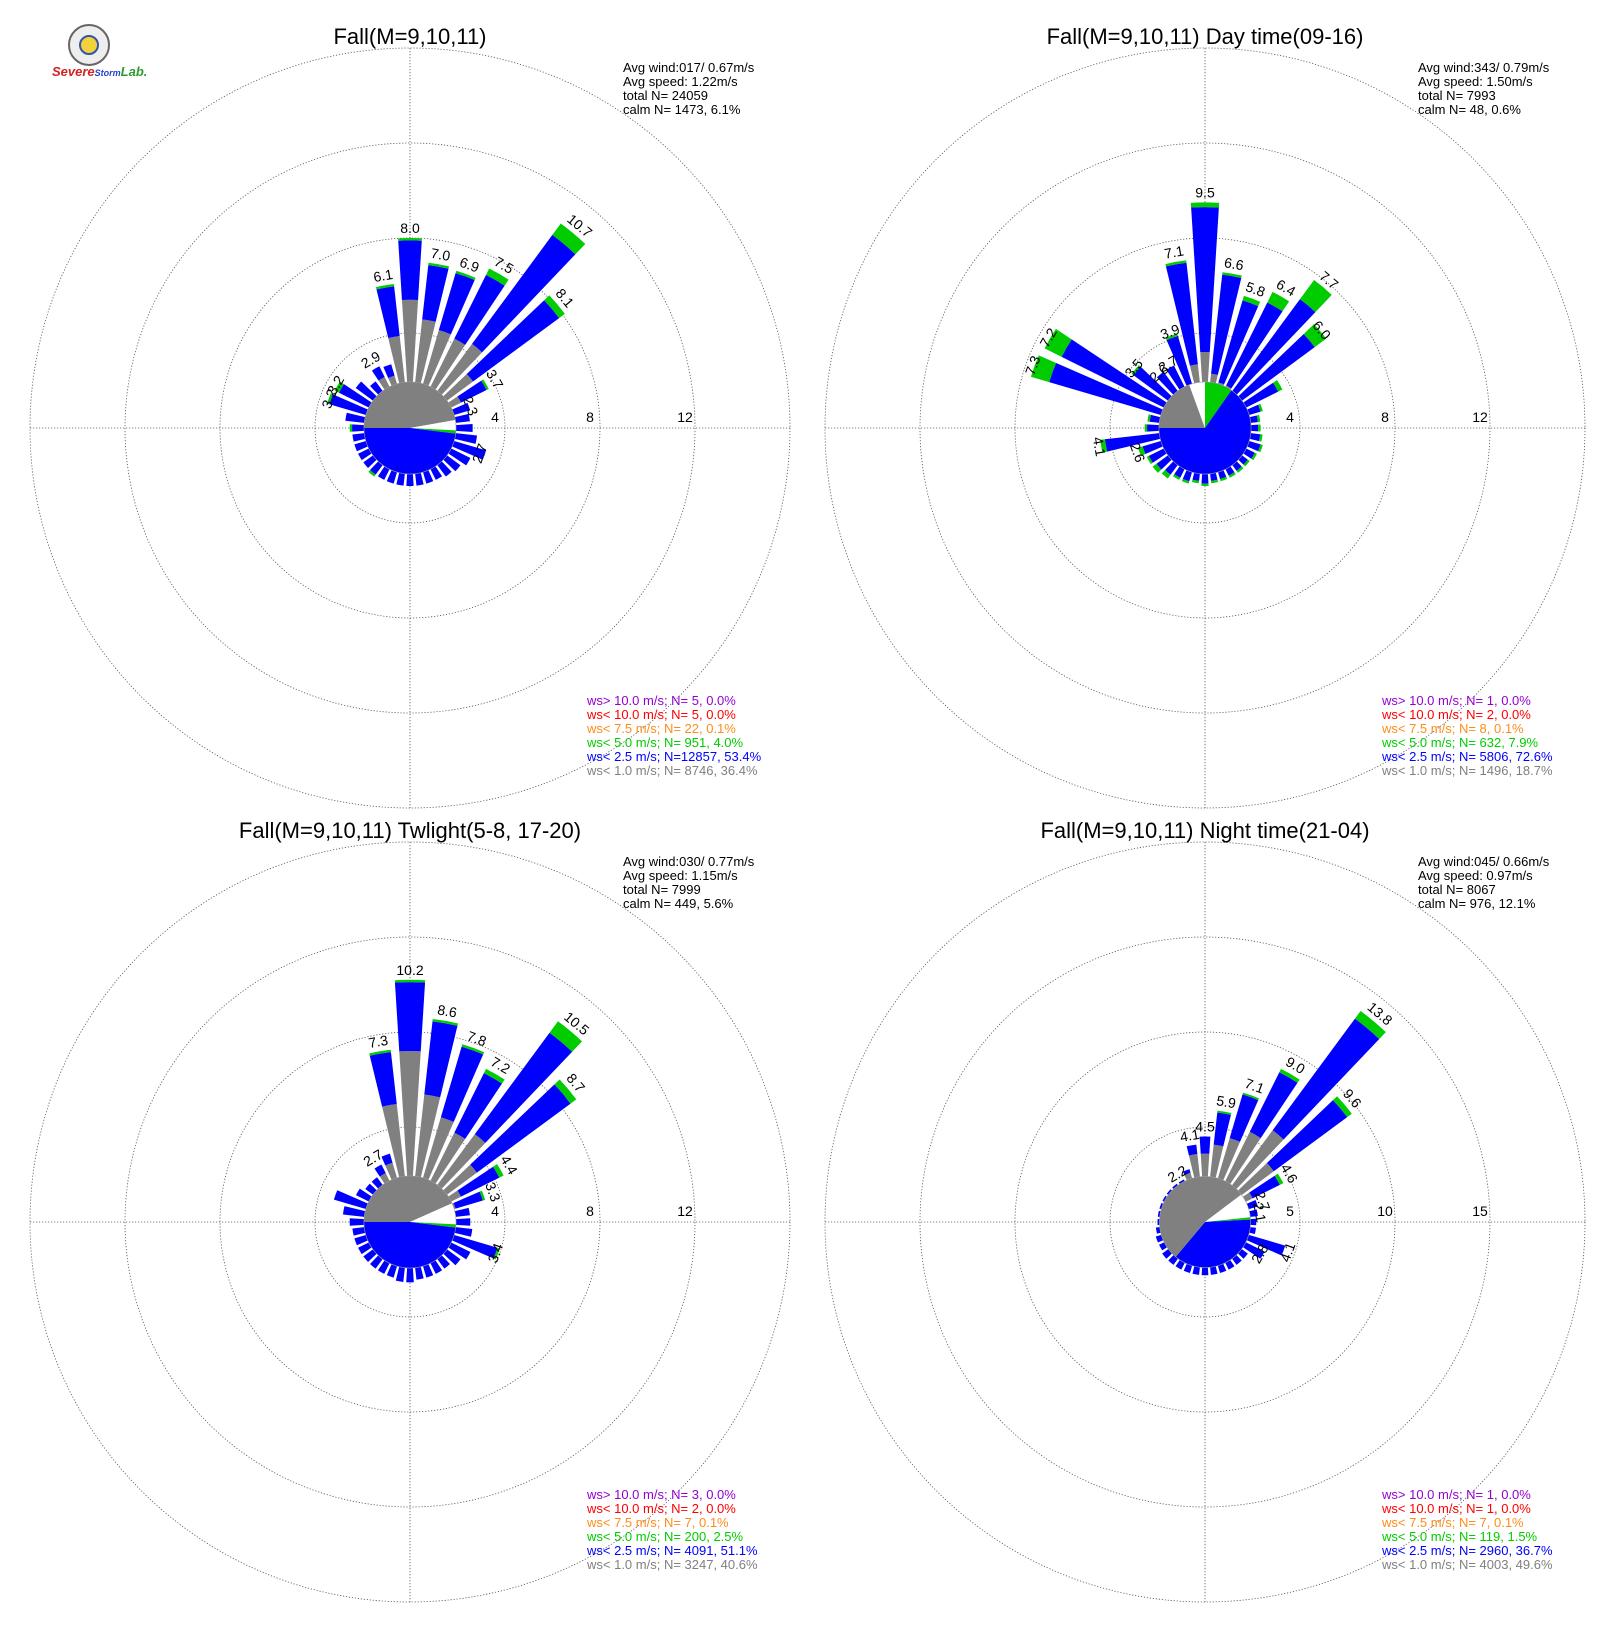 This screenshot has width=1620, height=1640. I want to click on legend-entry: ws< 1.0 m/s; N= 8746, 36.4%, so click(672, 770).